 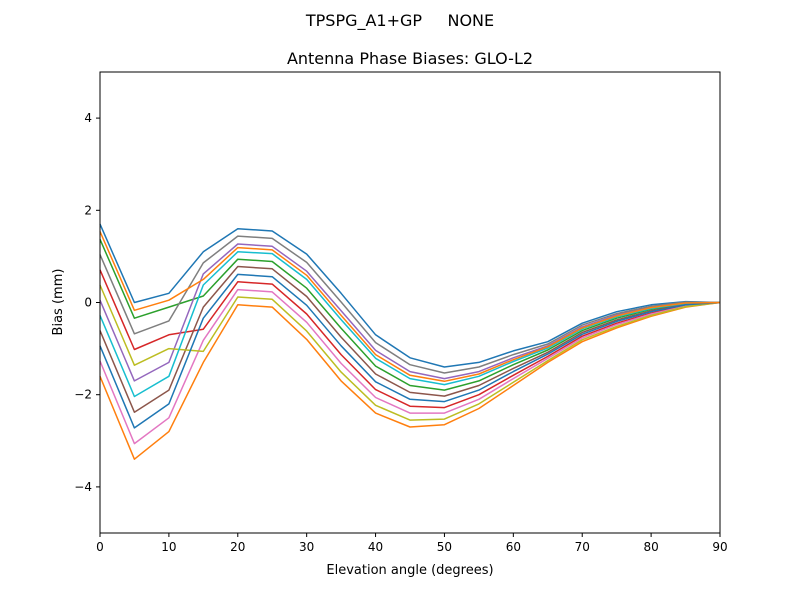 I want to click on y-axis: −4 −2 0 2 4, so click(x=87, y=302).